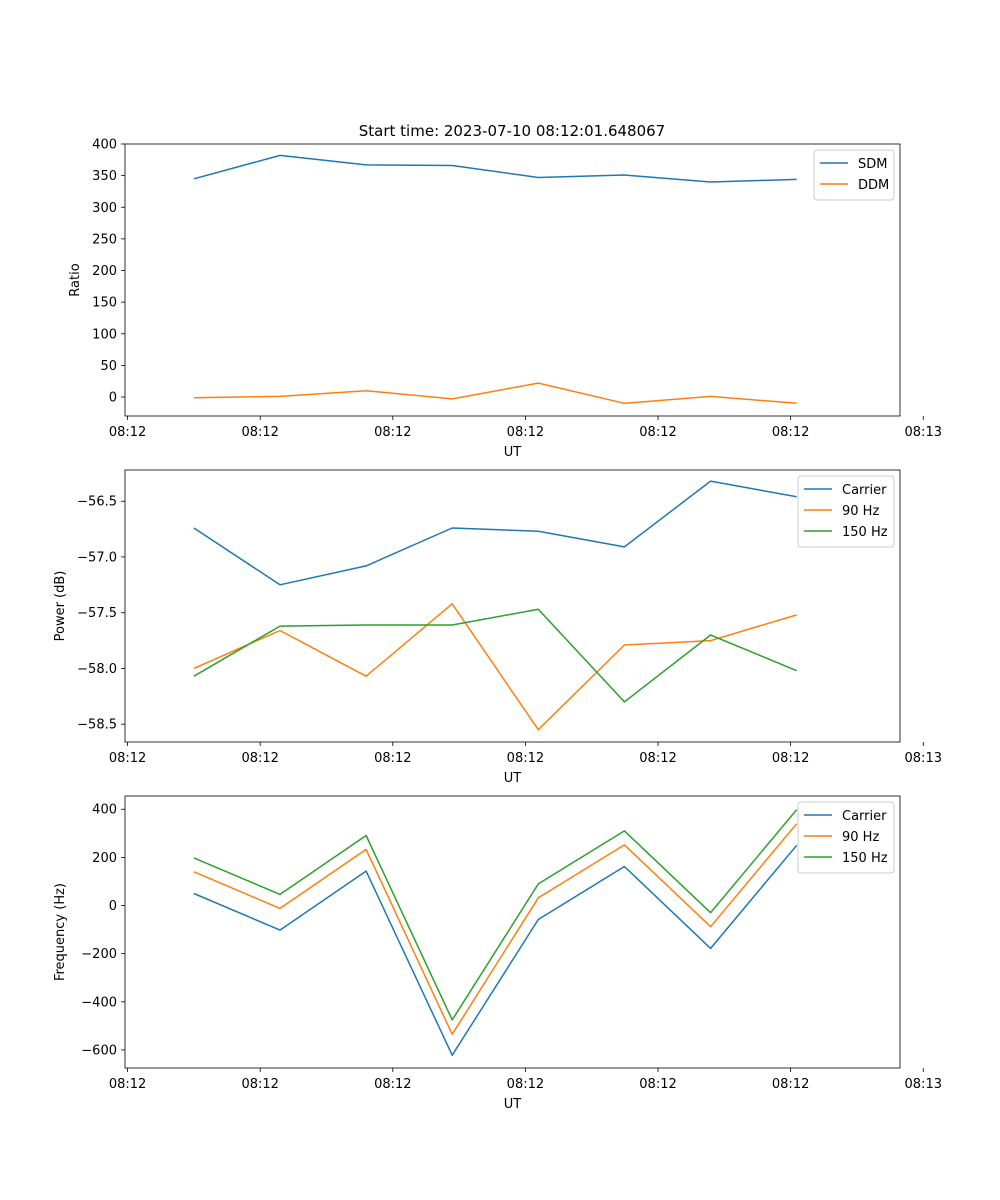 This screenshot has height=1200, width=1000. Describe the element at coordinates (495, 168) in the screenshot. I see `series-line-sdm` at that location.